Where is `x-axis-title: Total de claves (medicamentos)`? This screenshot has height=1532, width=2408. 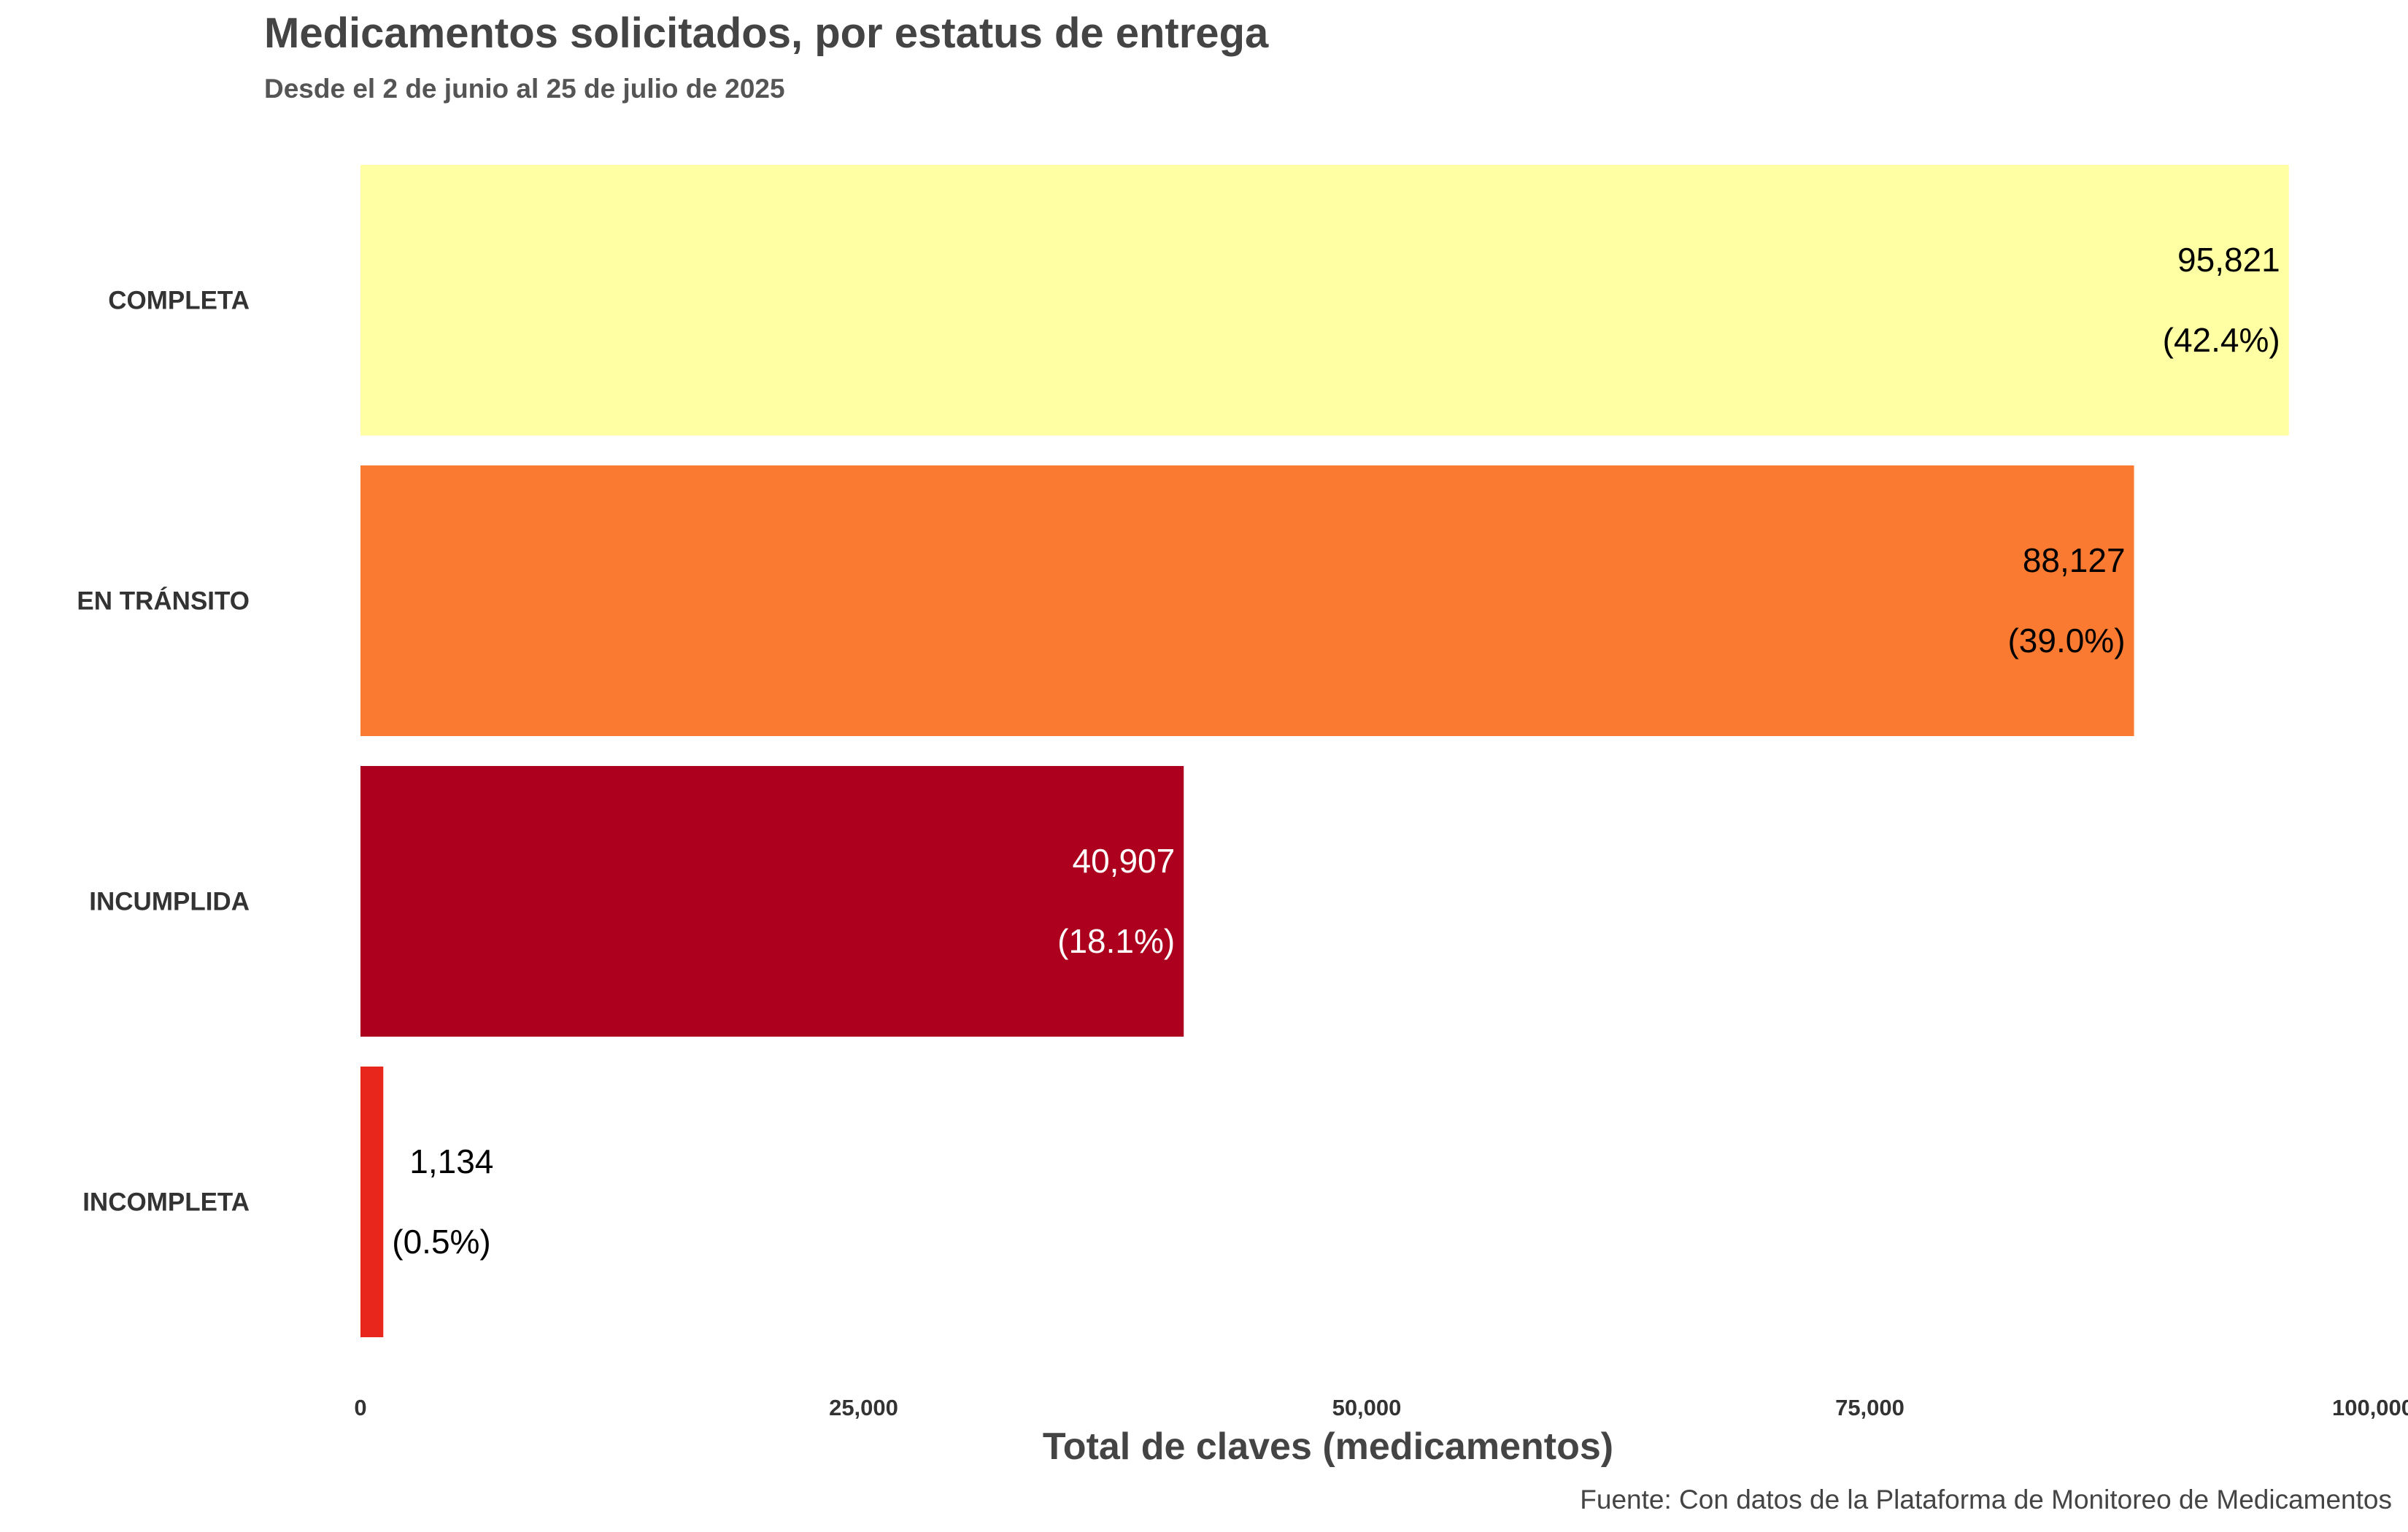
x-axis-title: Total de claves (medicamentos) is located at coordinates (1328, 1447).